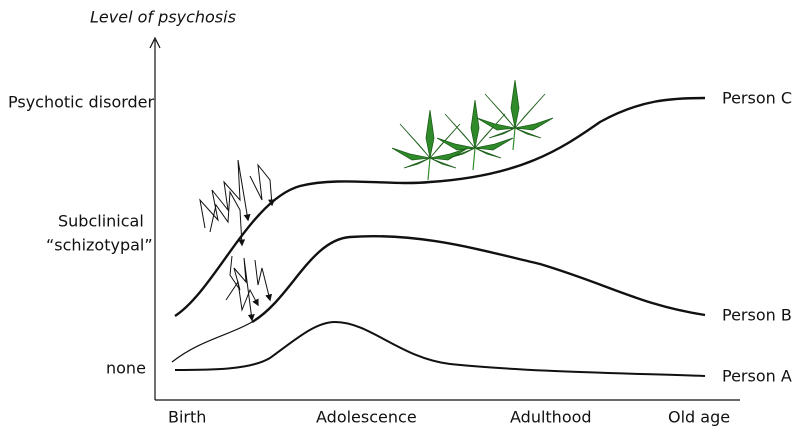 Image resolution: width=805 pixels, height=431 pixels. I want to click on stress-events, so click(237, 240).